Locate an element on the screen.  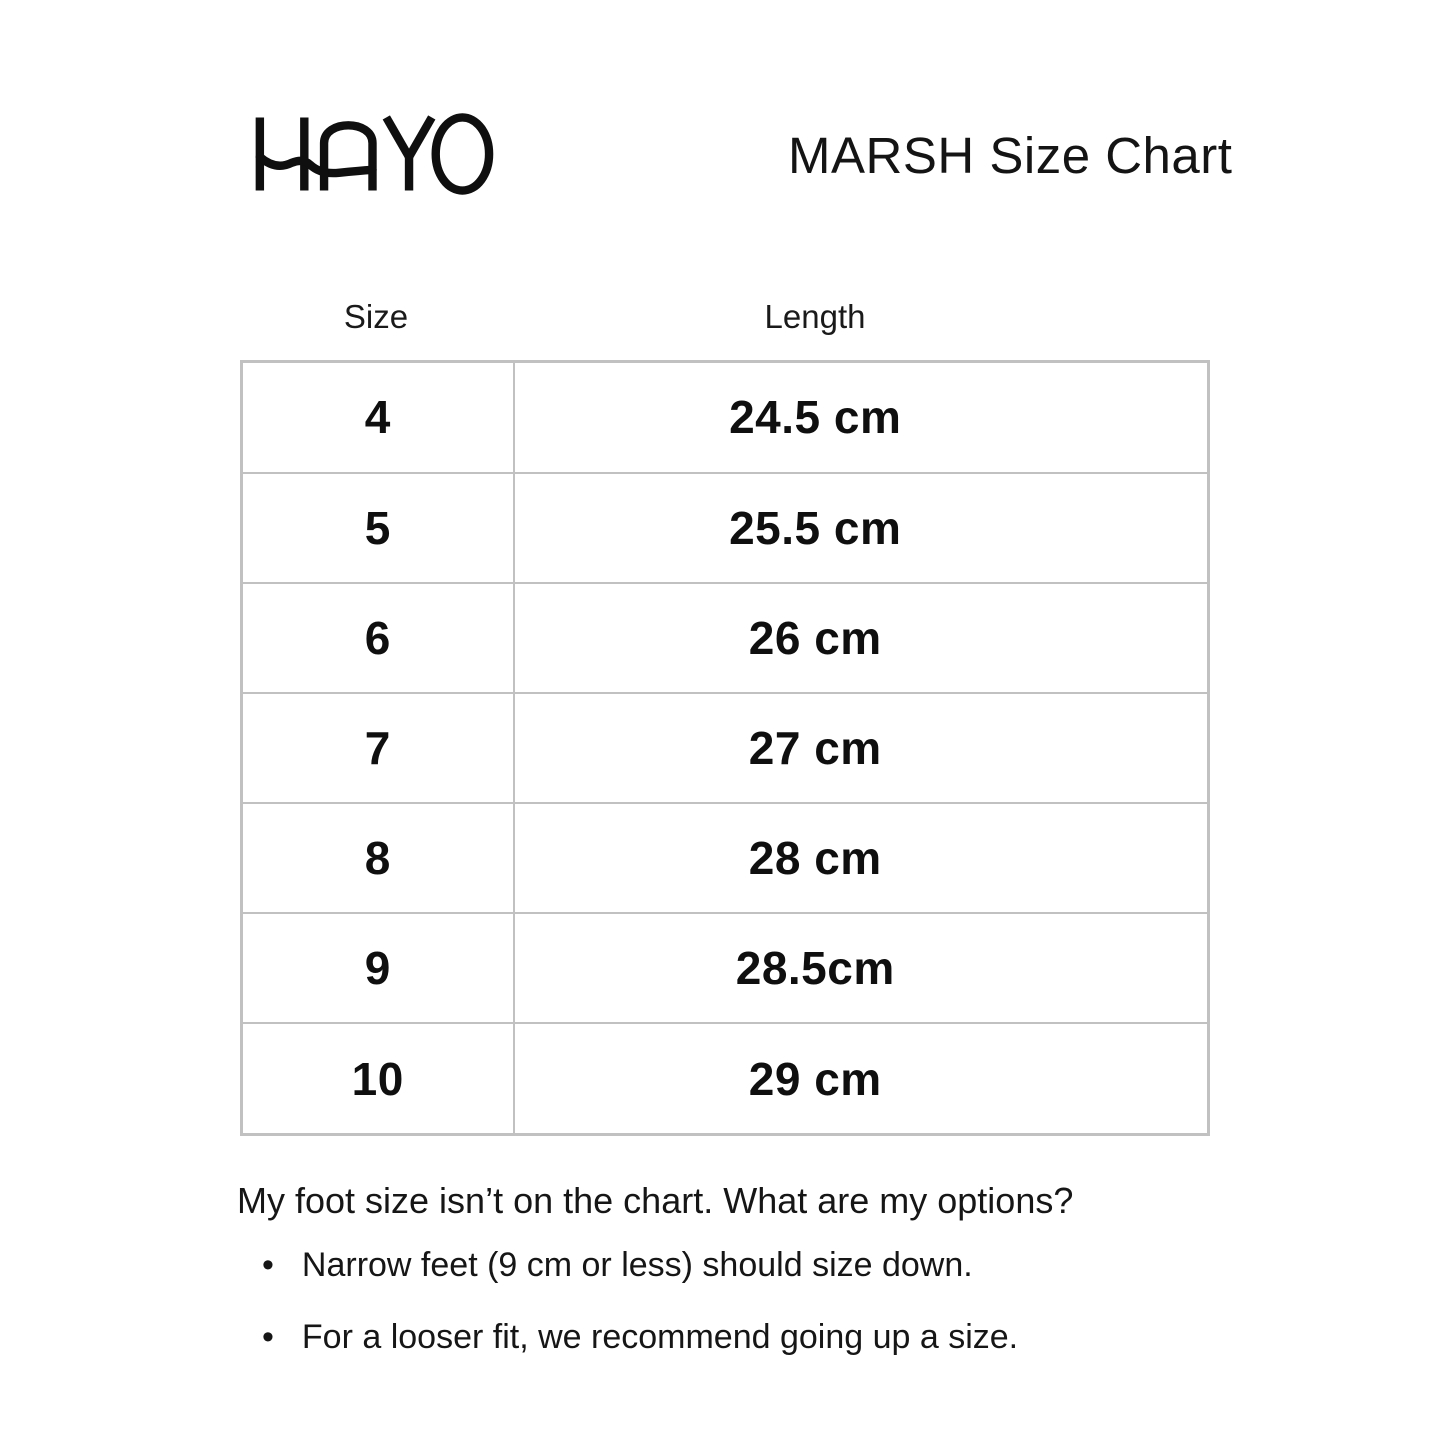
table-row: 6 26 cm is located at coordinates (725, 637).